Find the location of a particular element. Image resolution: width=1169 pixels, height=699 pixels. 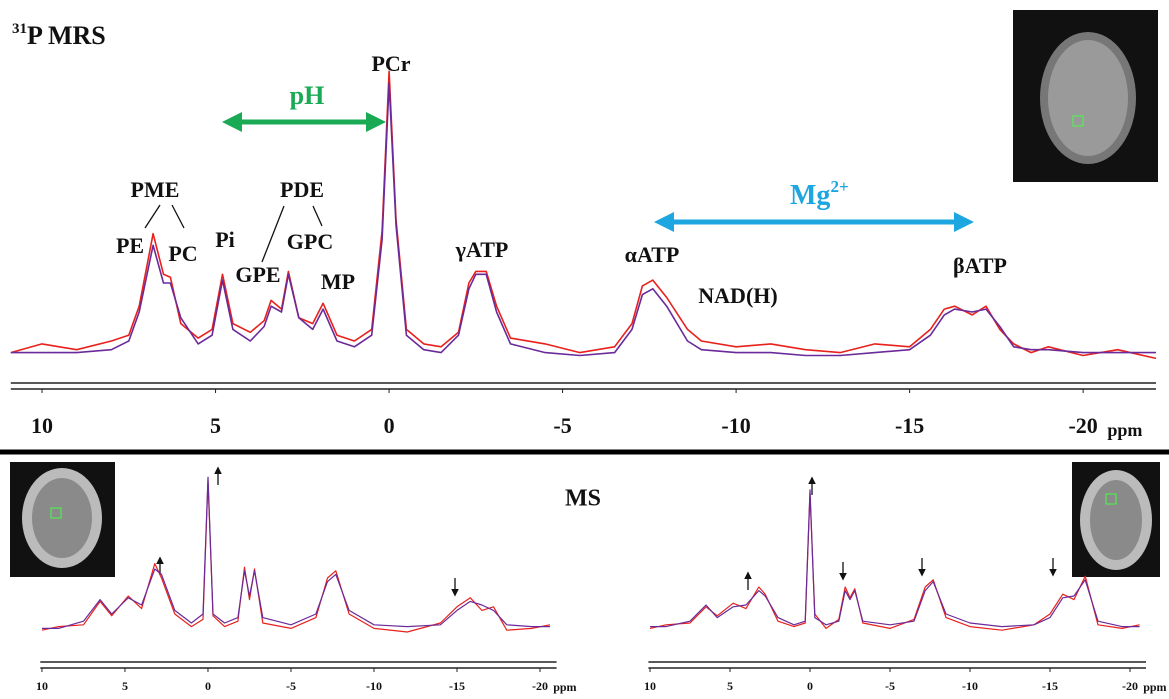

text-part: 2+ is located at coordinates (839, 186).